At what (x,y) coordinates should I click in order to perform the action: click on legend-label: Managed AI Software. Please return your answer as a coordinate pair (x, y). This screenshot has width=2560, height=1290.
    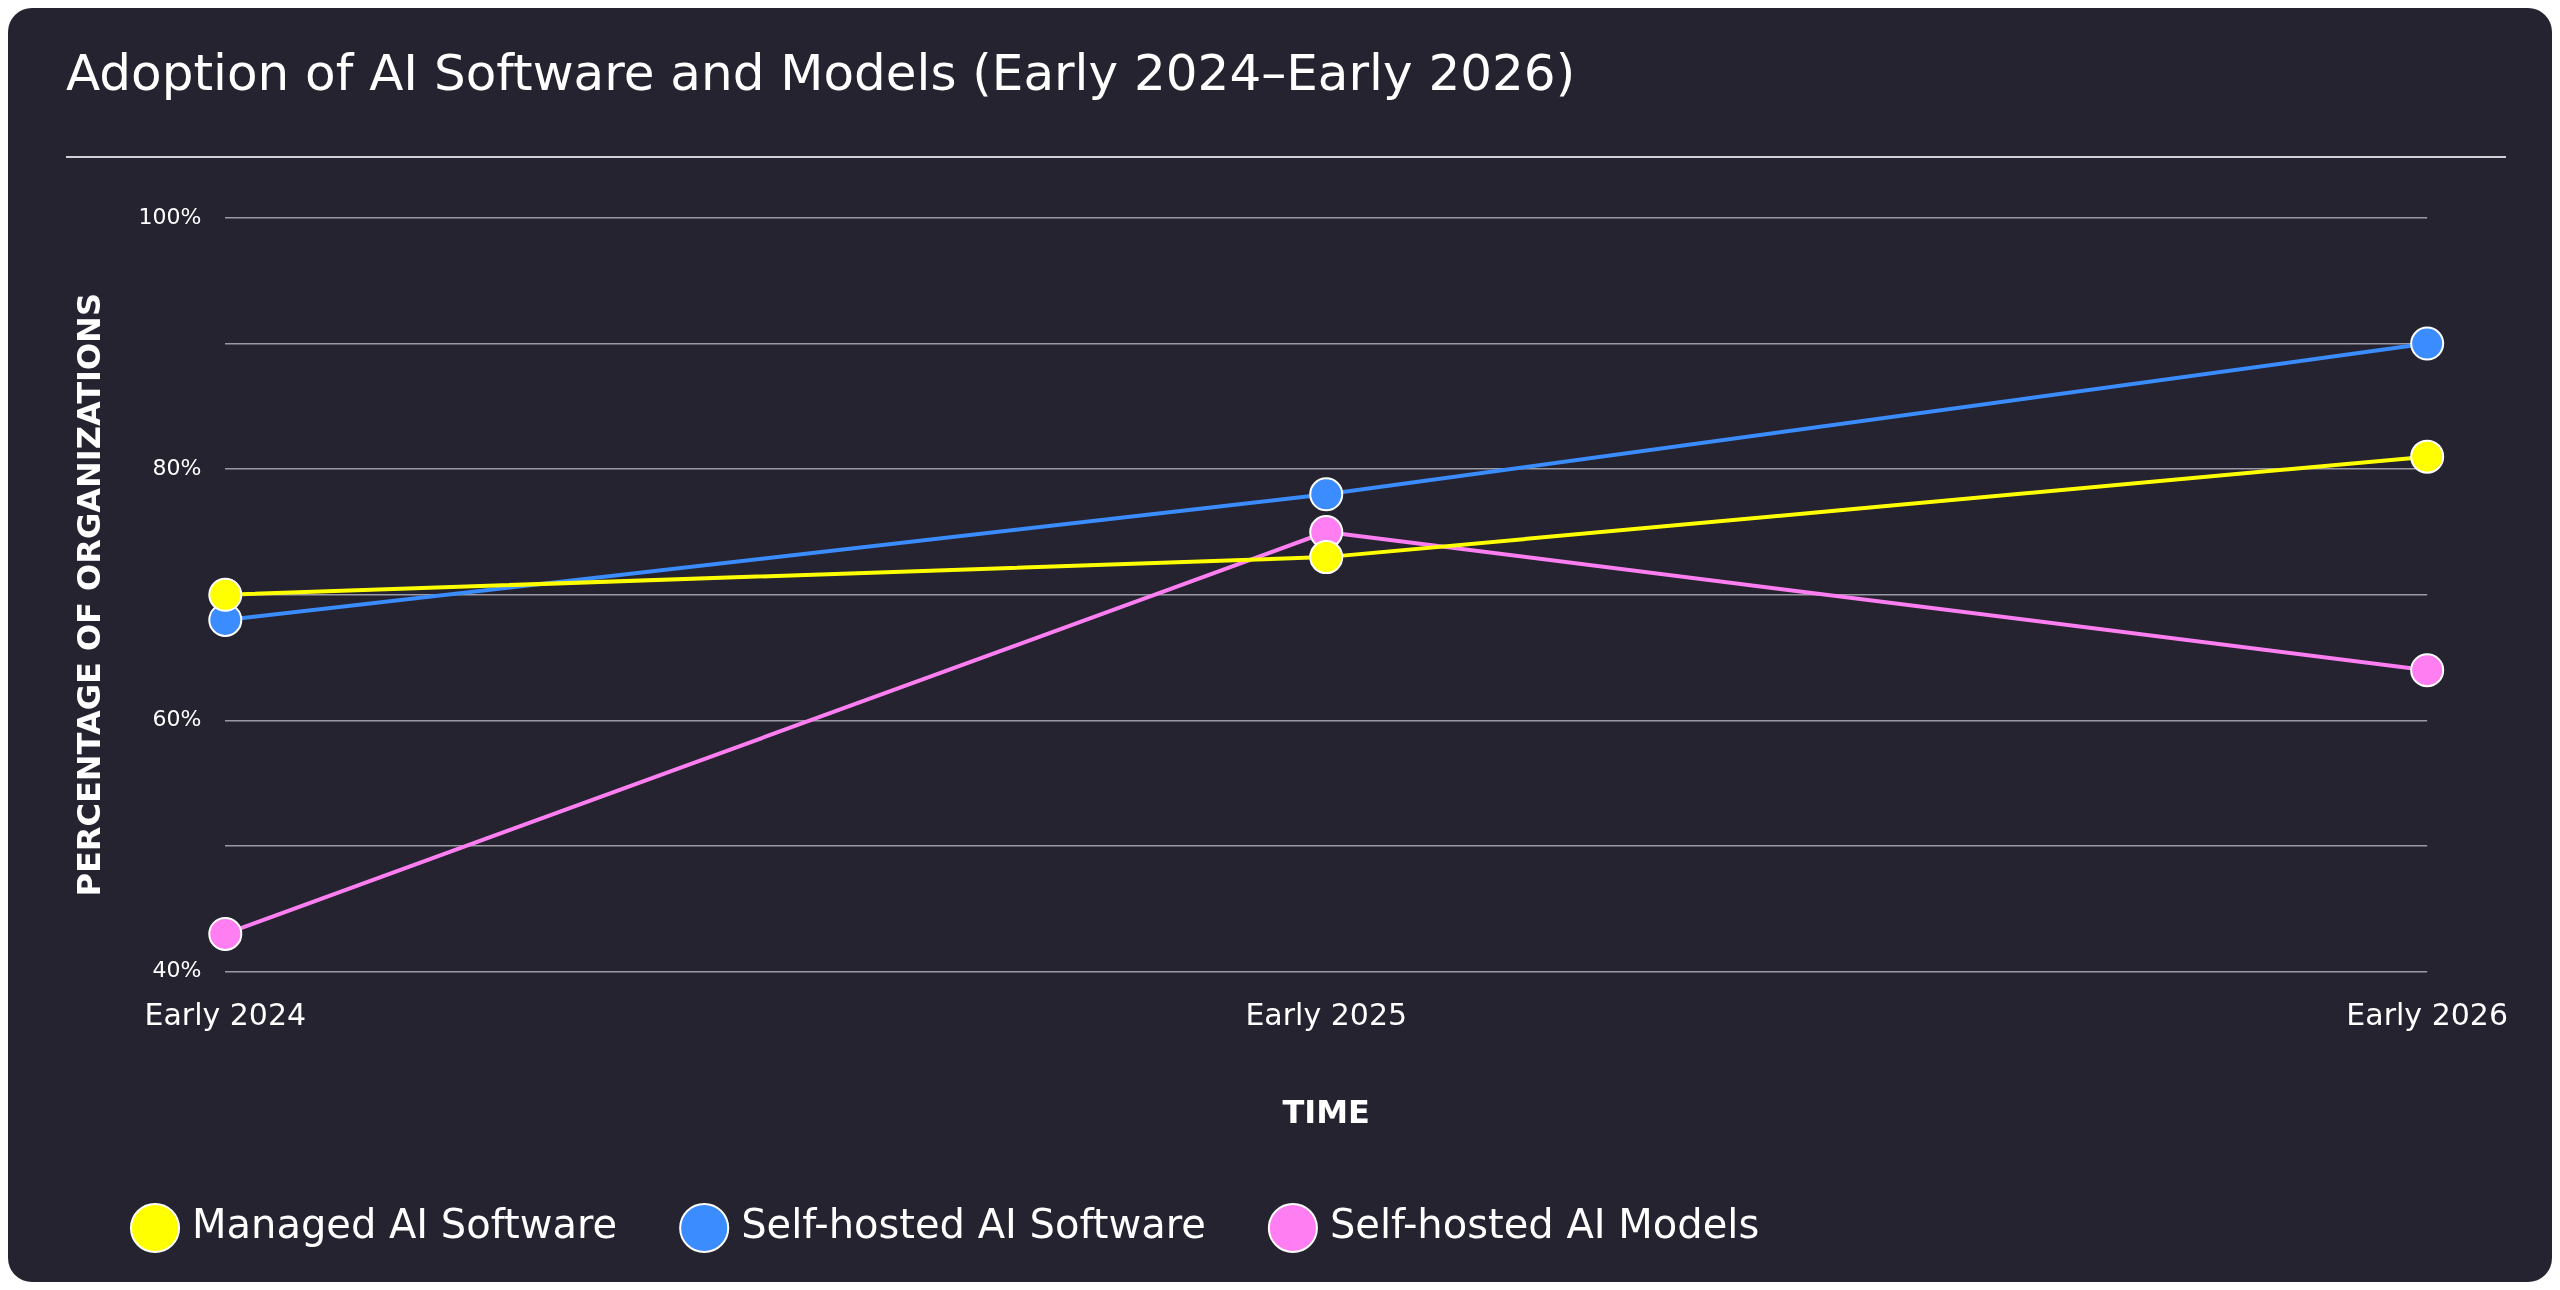
    Looking at the image, I should click on (405, 1224).